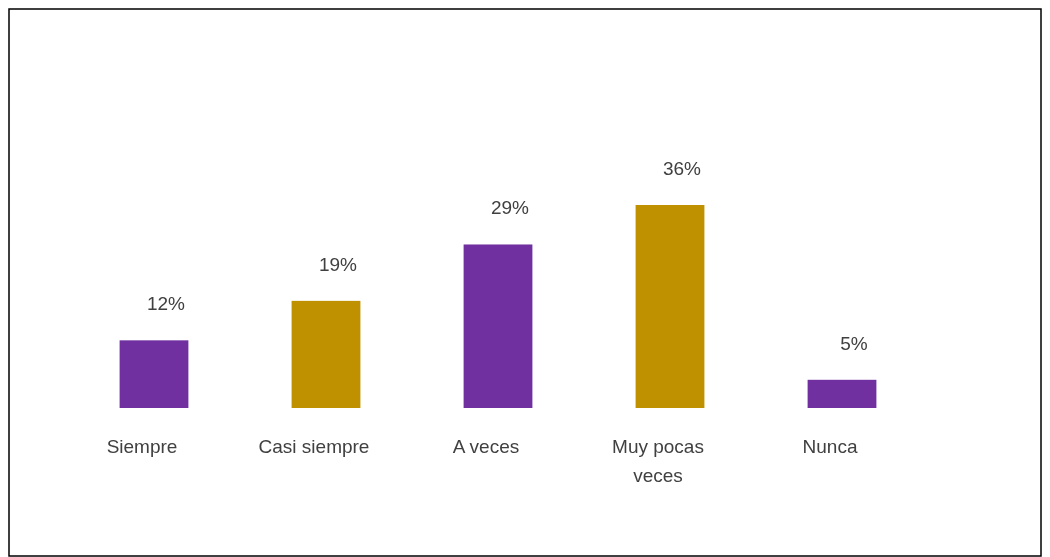 This screenshot has width=1050, height=557. What do you see at coordinates (166, 304) in the screenshot?
I see `data-label: 12%` at bounding box center [166, 304].